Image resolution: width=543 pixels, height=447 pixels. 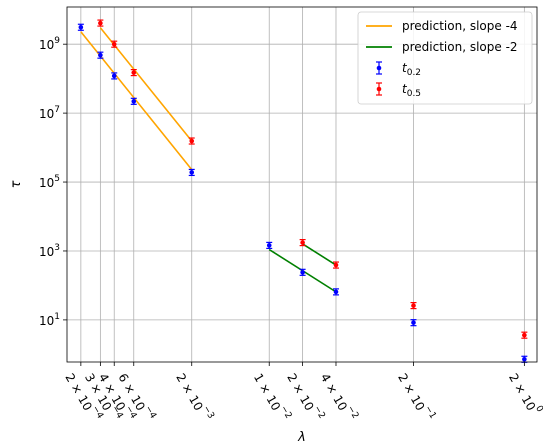 I want to click on x-tick-text: 2 × 10−3, so click(x=195, y=397).